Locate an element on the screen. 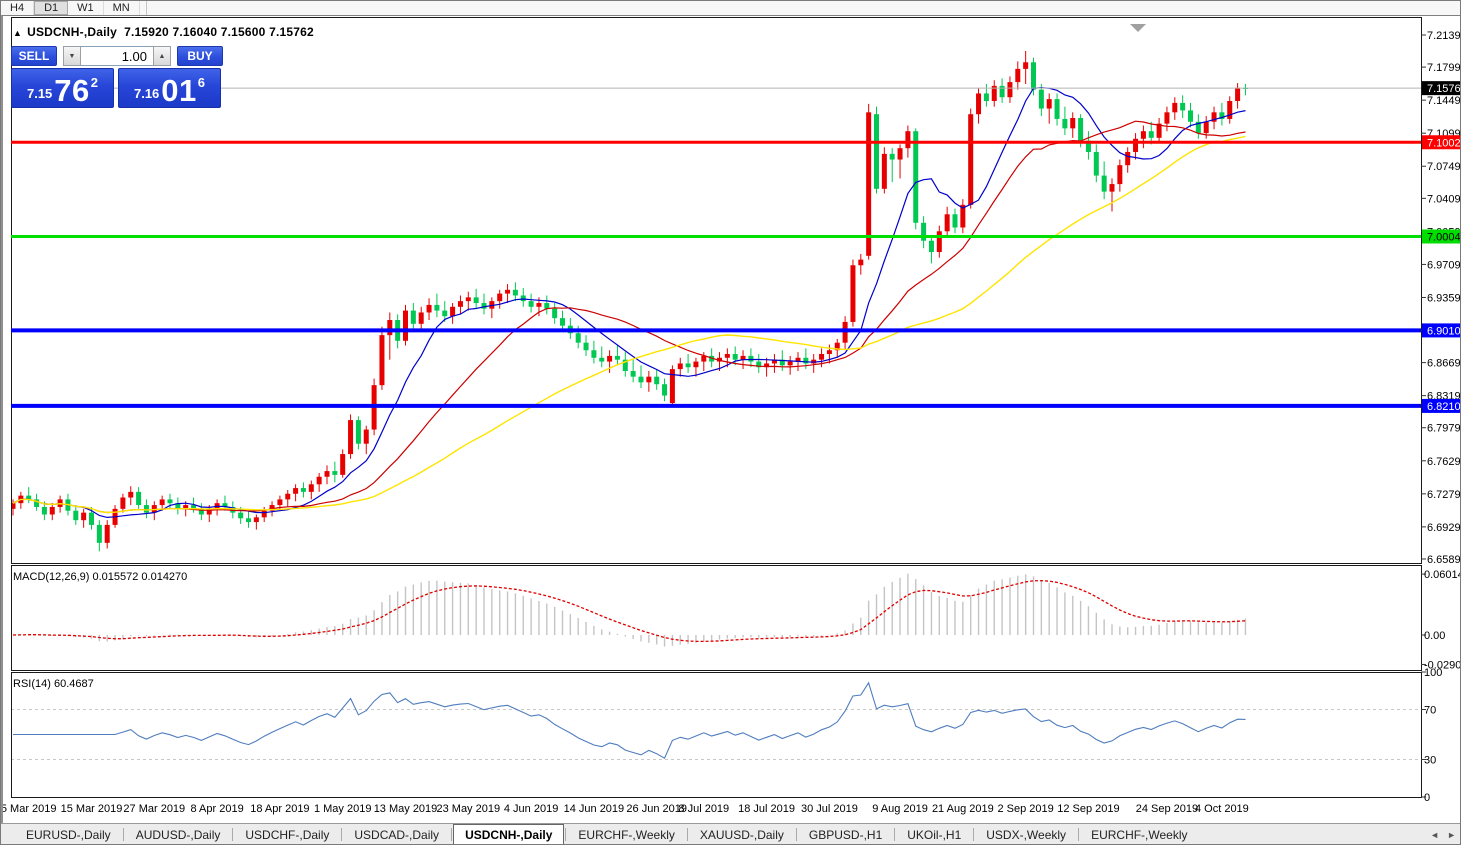 The width and height of the screenshot is (1461, 845). date-tick-label: 30 Jul 2019 is located at coordinates (829, 809).